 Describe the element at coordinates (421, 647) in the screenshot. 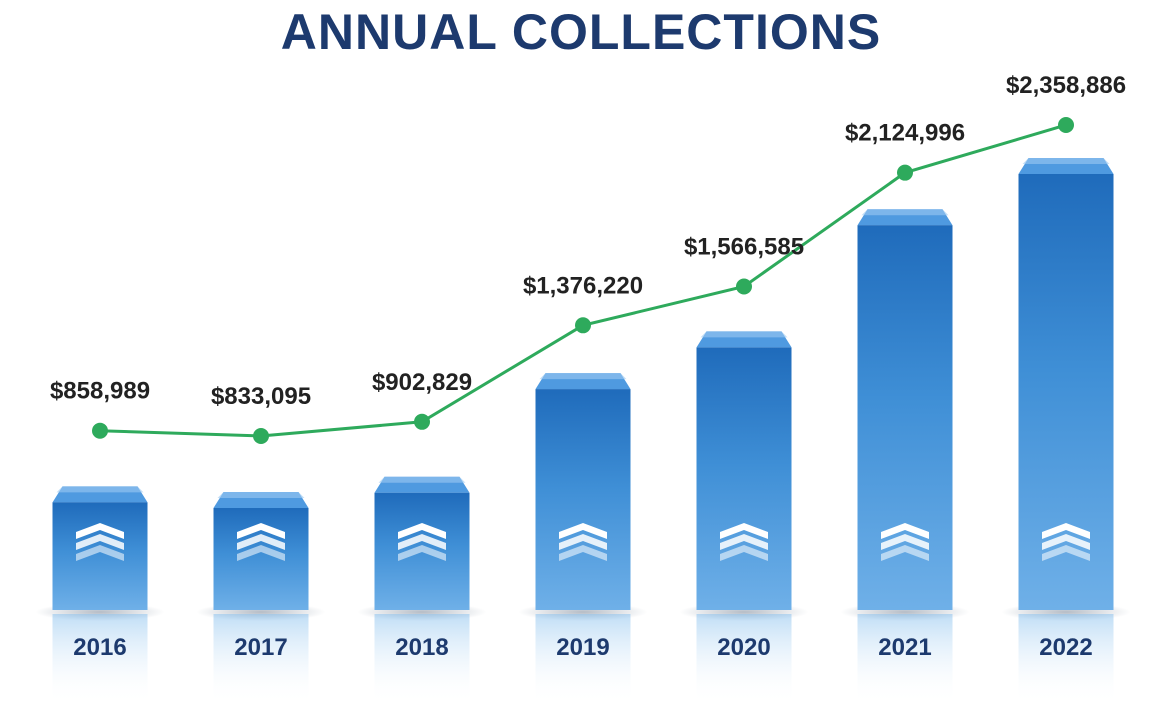

I see `category-label: 2018` at that location.